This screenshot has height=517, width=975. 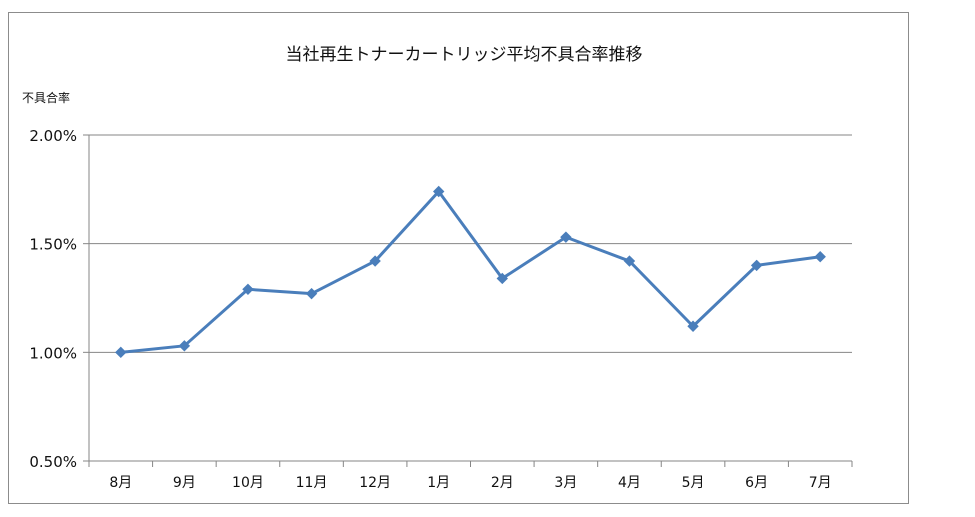 I want to click on x-tick-label: 8月, so click(x=120, y=483).